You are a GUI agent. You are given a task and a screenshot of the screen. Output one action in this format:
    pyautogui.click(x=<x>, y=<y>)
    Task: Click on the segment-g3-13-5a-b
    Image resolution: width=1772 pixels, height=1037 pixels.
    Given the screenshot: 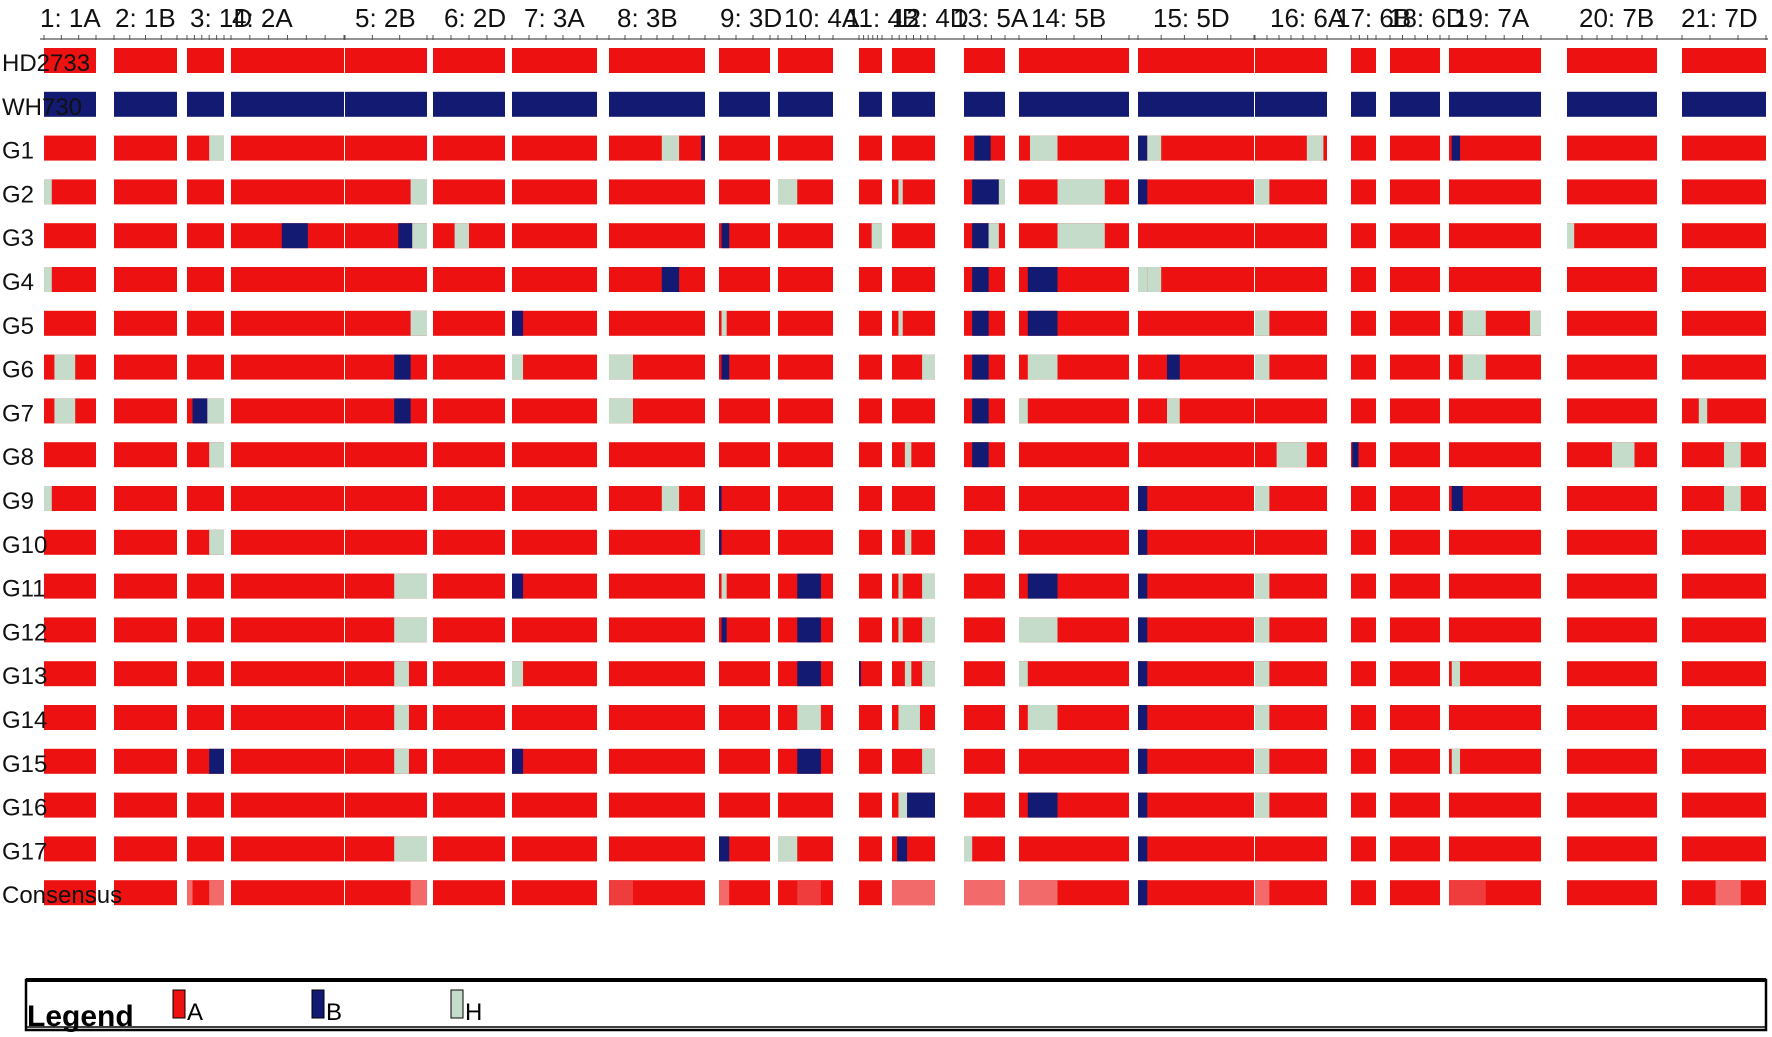 What is the action you would take?
    pyautogui.click(x=980, y=236)
    